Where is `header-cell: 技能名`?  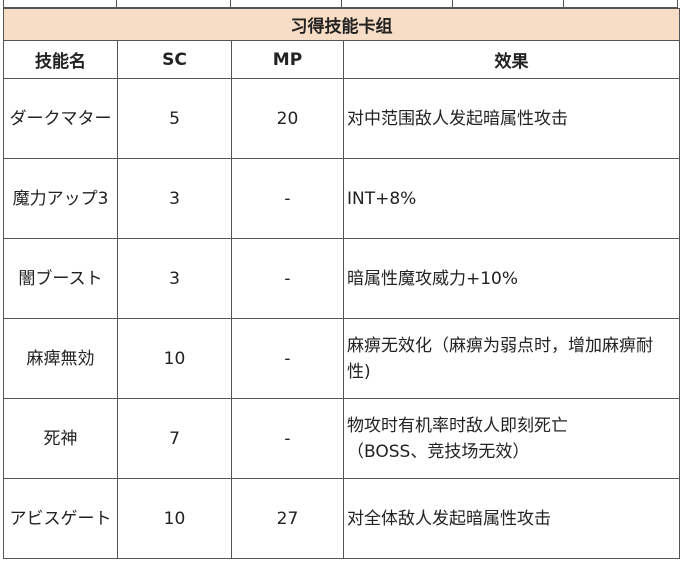
header-cell: 技能名 is located at coordinates (60, 59).